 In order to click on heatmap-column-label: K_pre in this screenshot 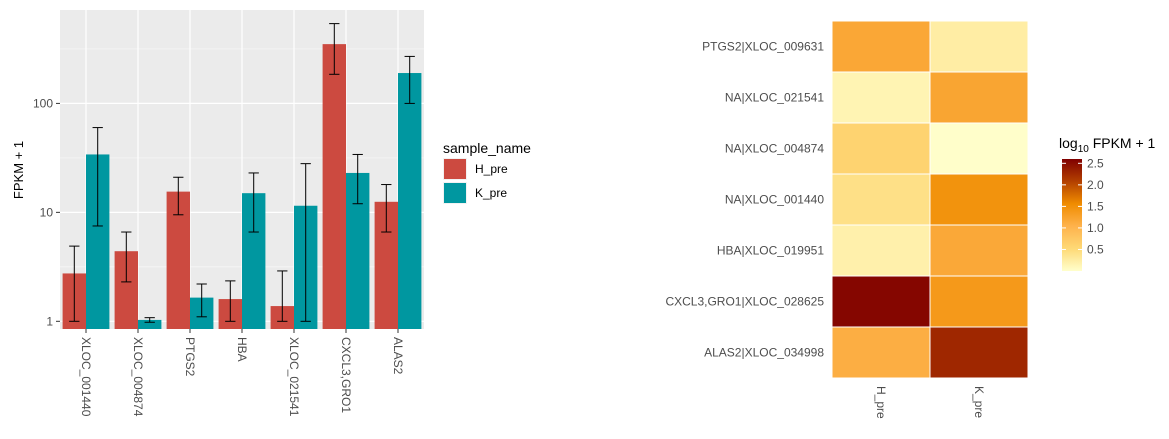, I will do `click(979, 402)`.